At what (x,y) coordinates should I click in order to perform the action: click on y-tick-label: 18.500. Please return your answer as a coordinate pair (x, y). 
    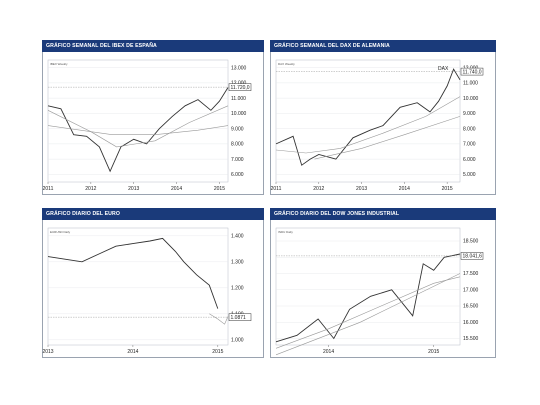
    Looking at the image, I should click on (471, 242).